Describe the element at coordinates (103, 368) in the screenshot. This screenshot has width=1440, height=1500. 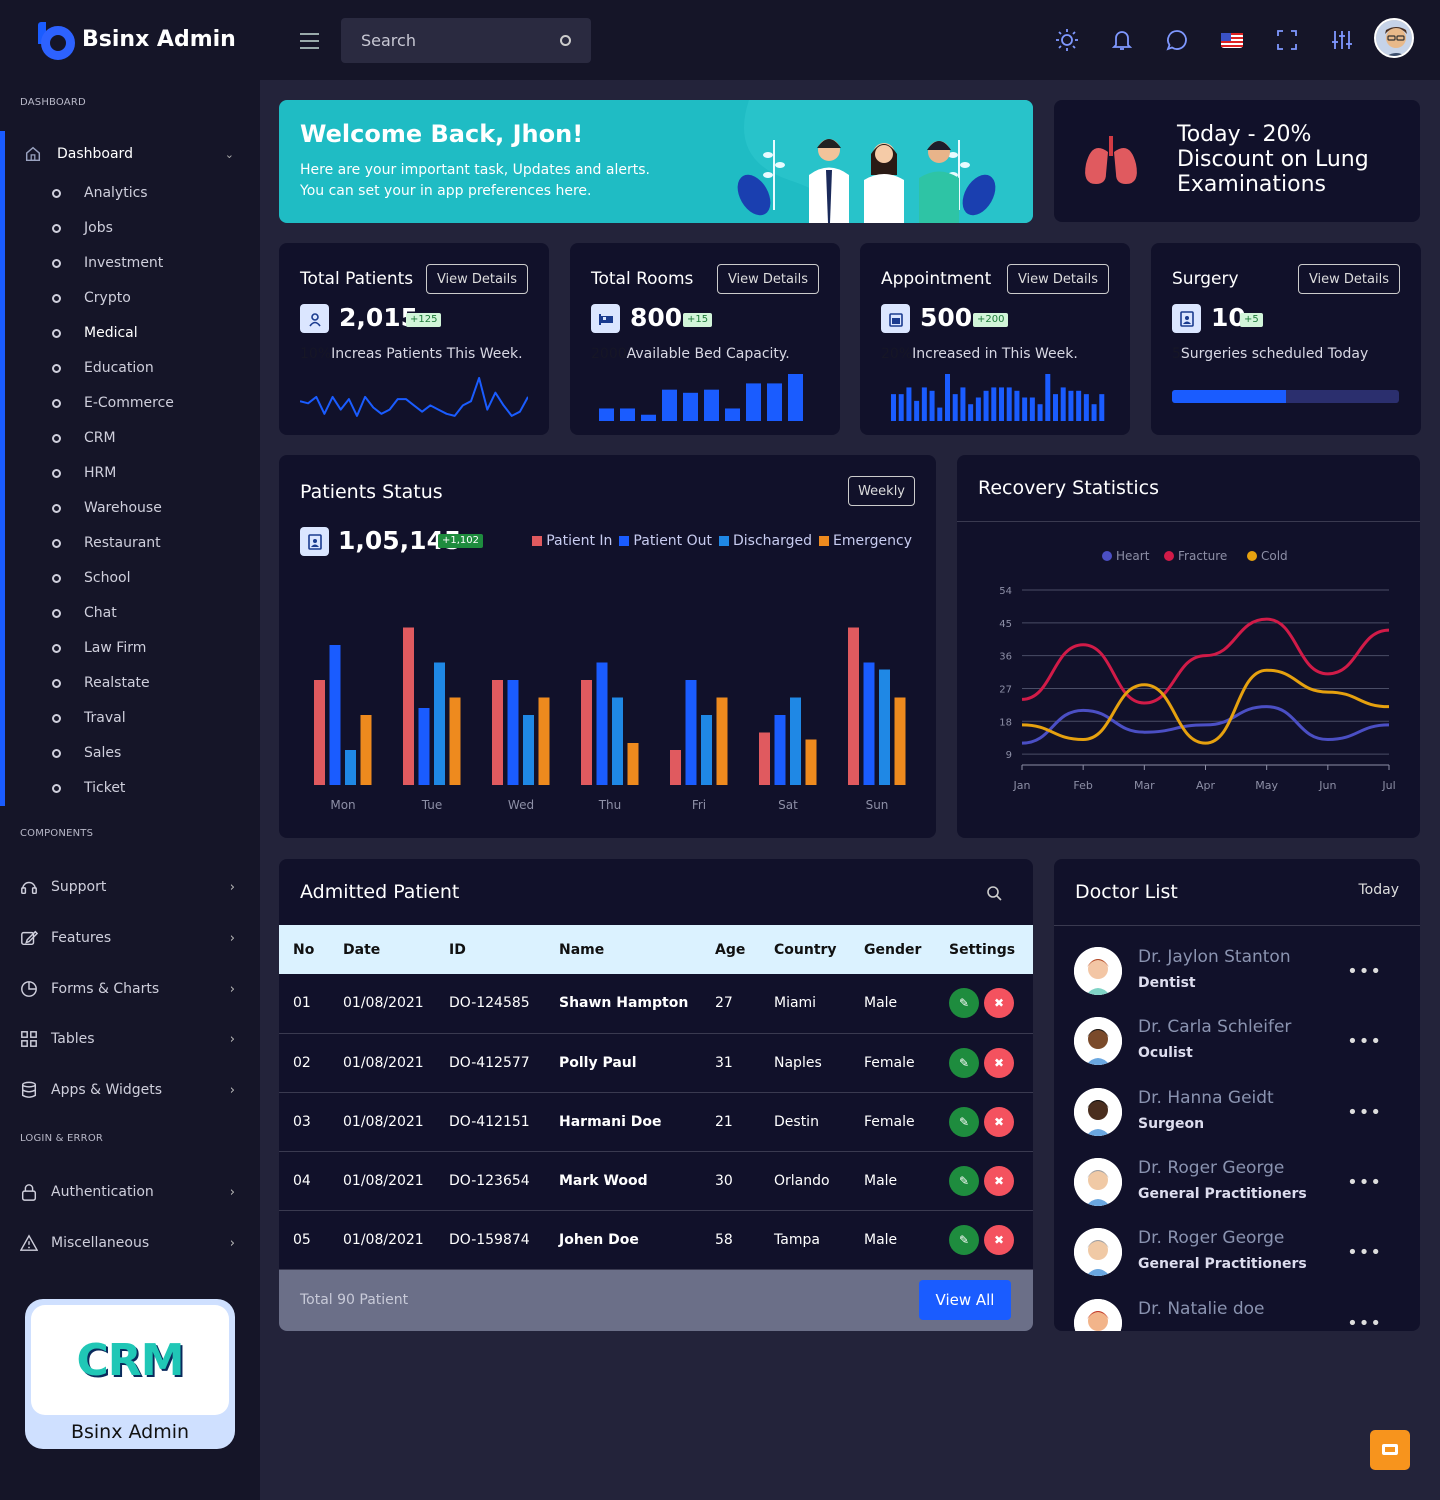
I see `sidebar-item-education: Education` at that location.